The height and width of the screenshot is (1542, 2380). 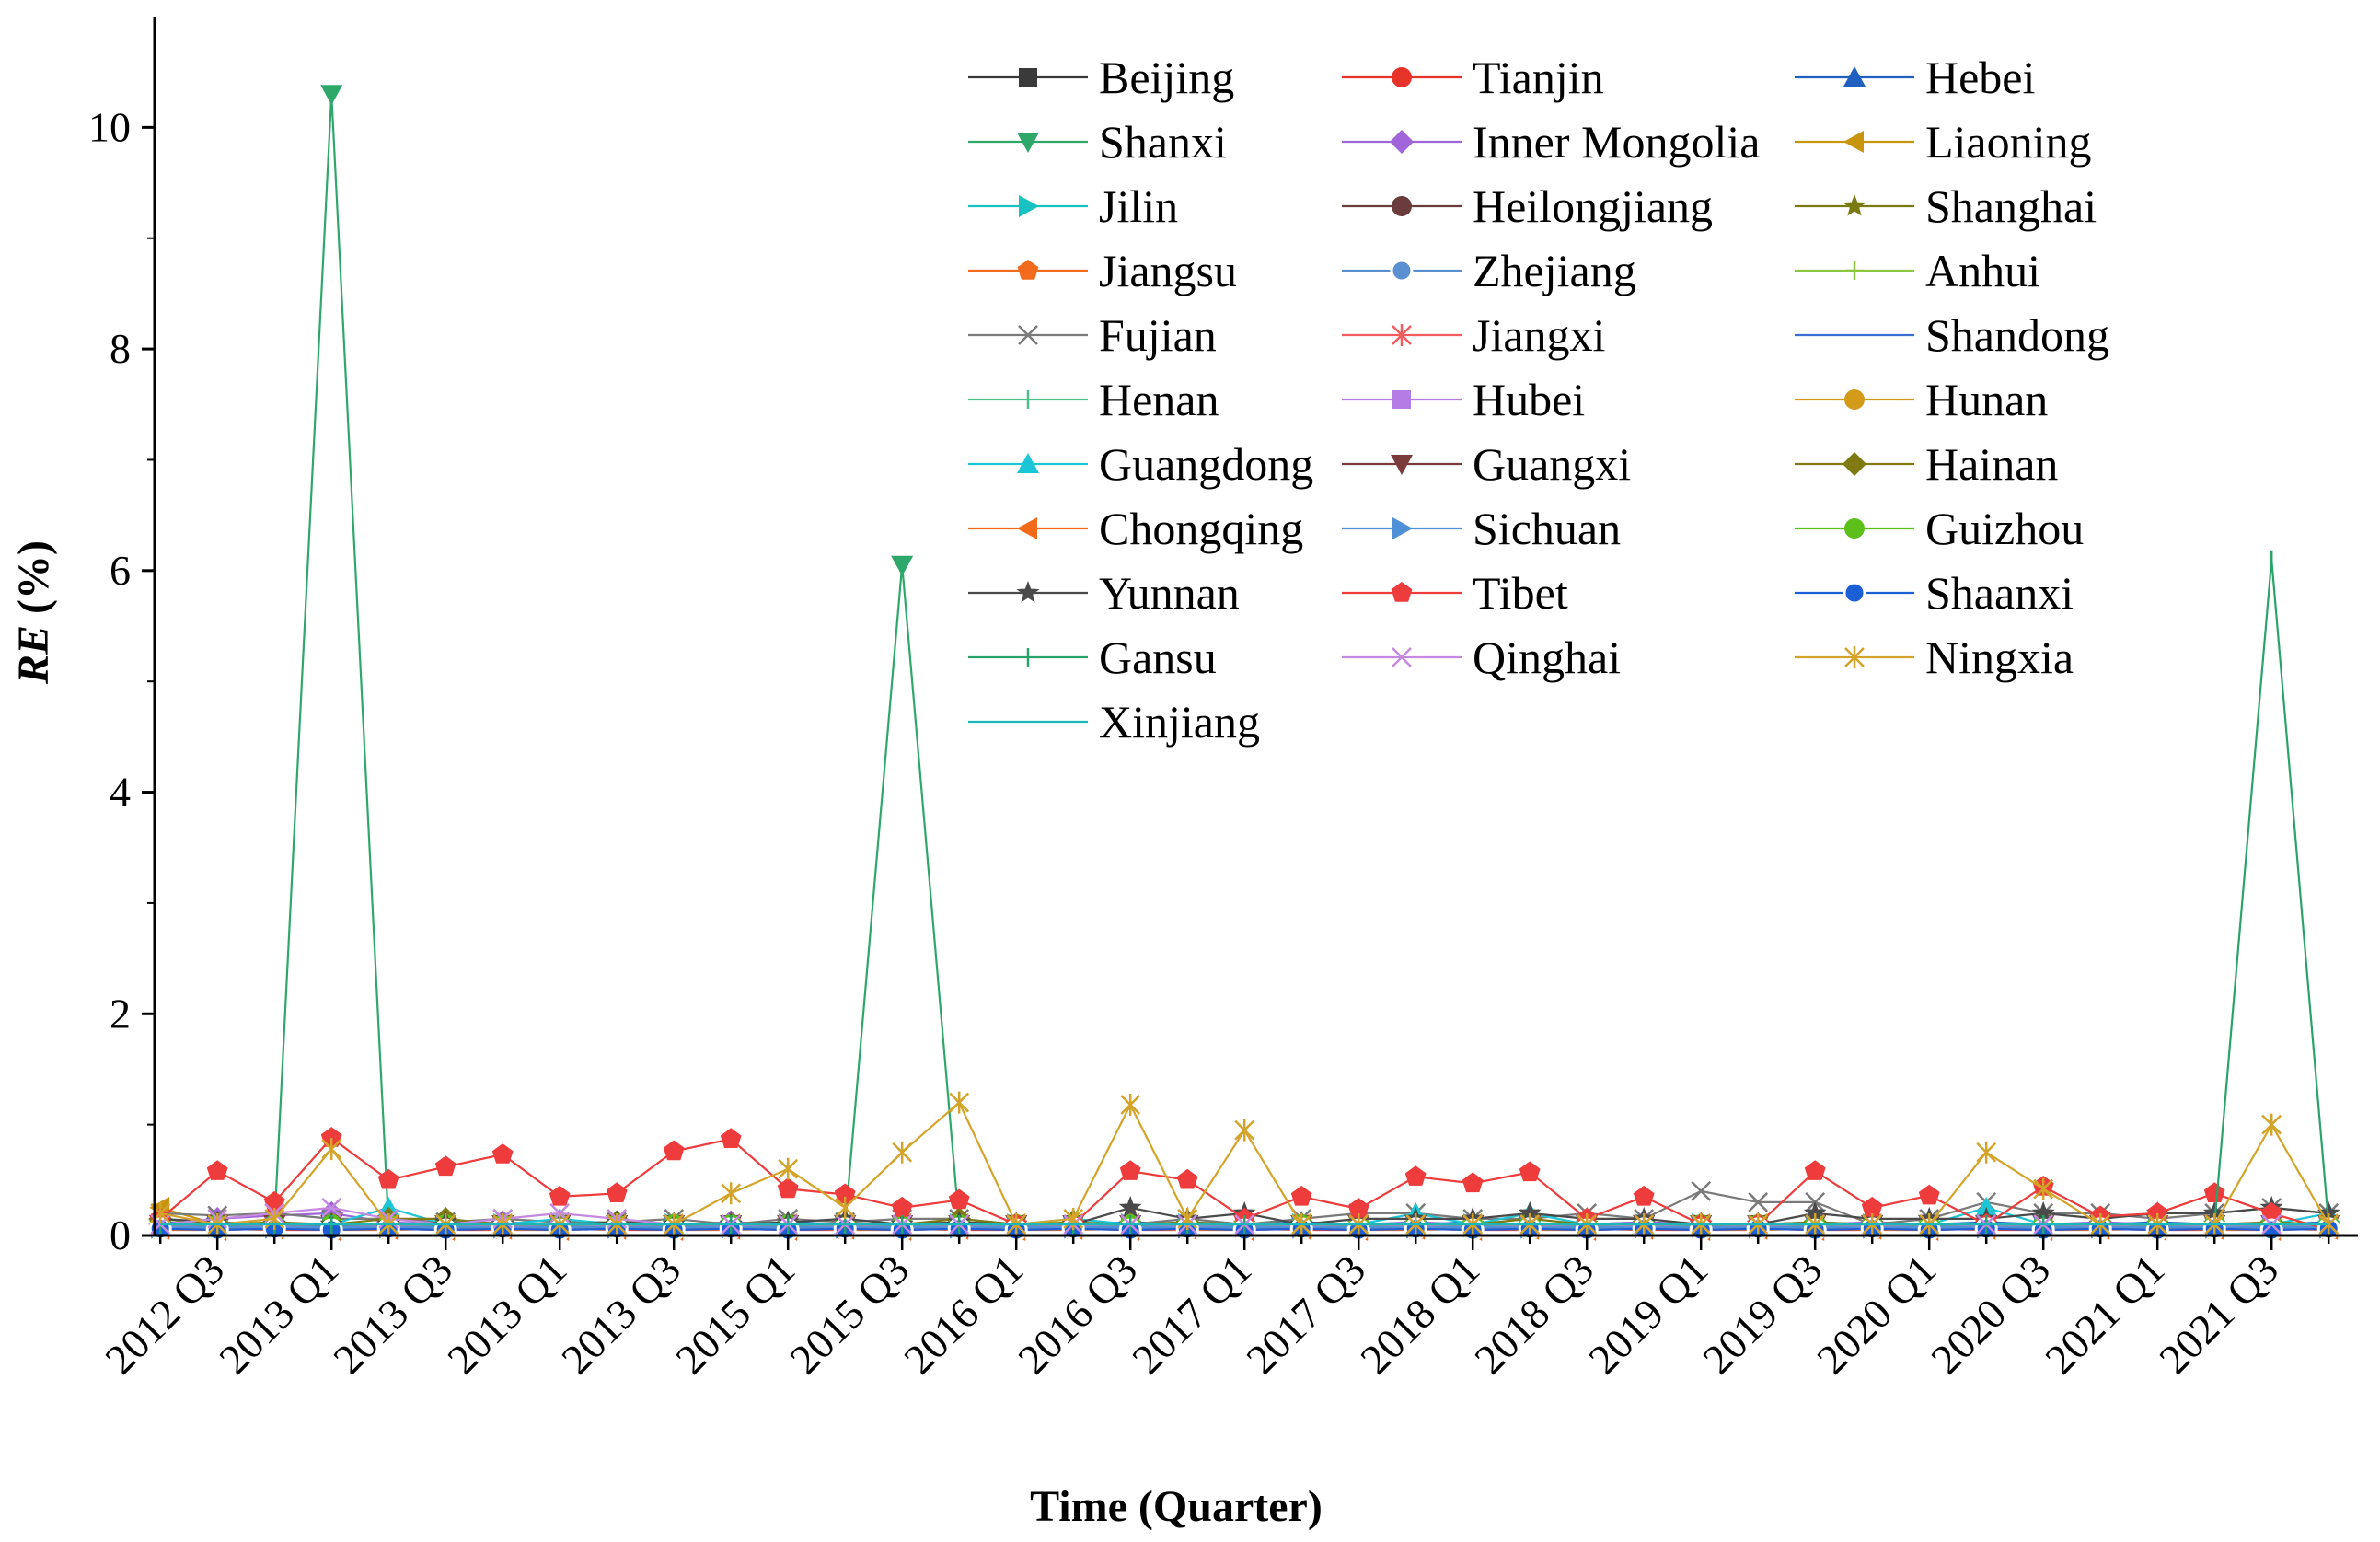 I want to click on legend-item-ningxia: Ningxia, so click(x=1934, y=657).